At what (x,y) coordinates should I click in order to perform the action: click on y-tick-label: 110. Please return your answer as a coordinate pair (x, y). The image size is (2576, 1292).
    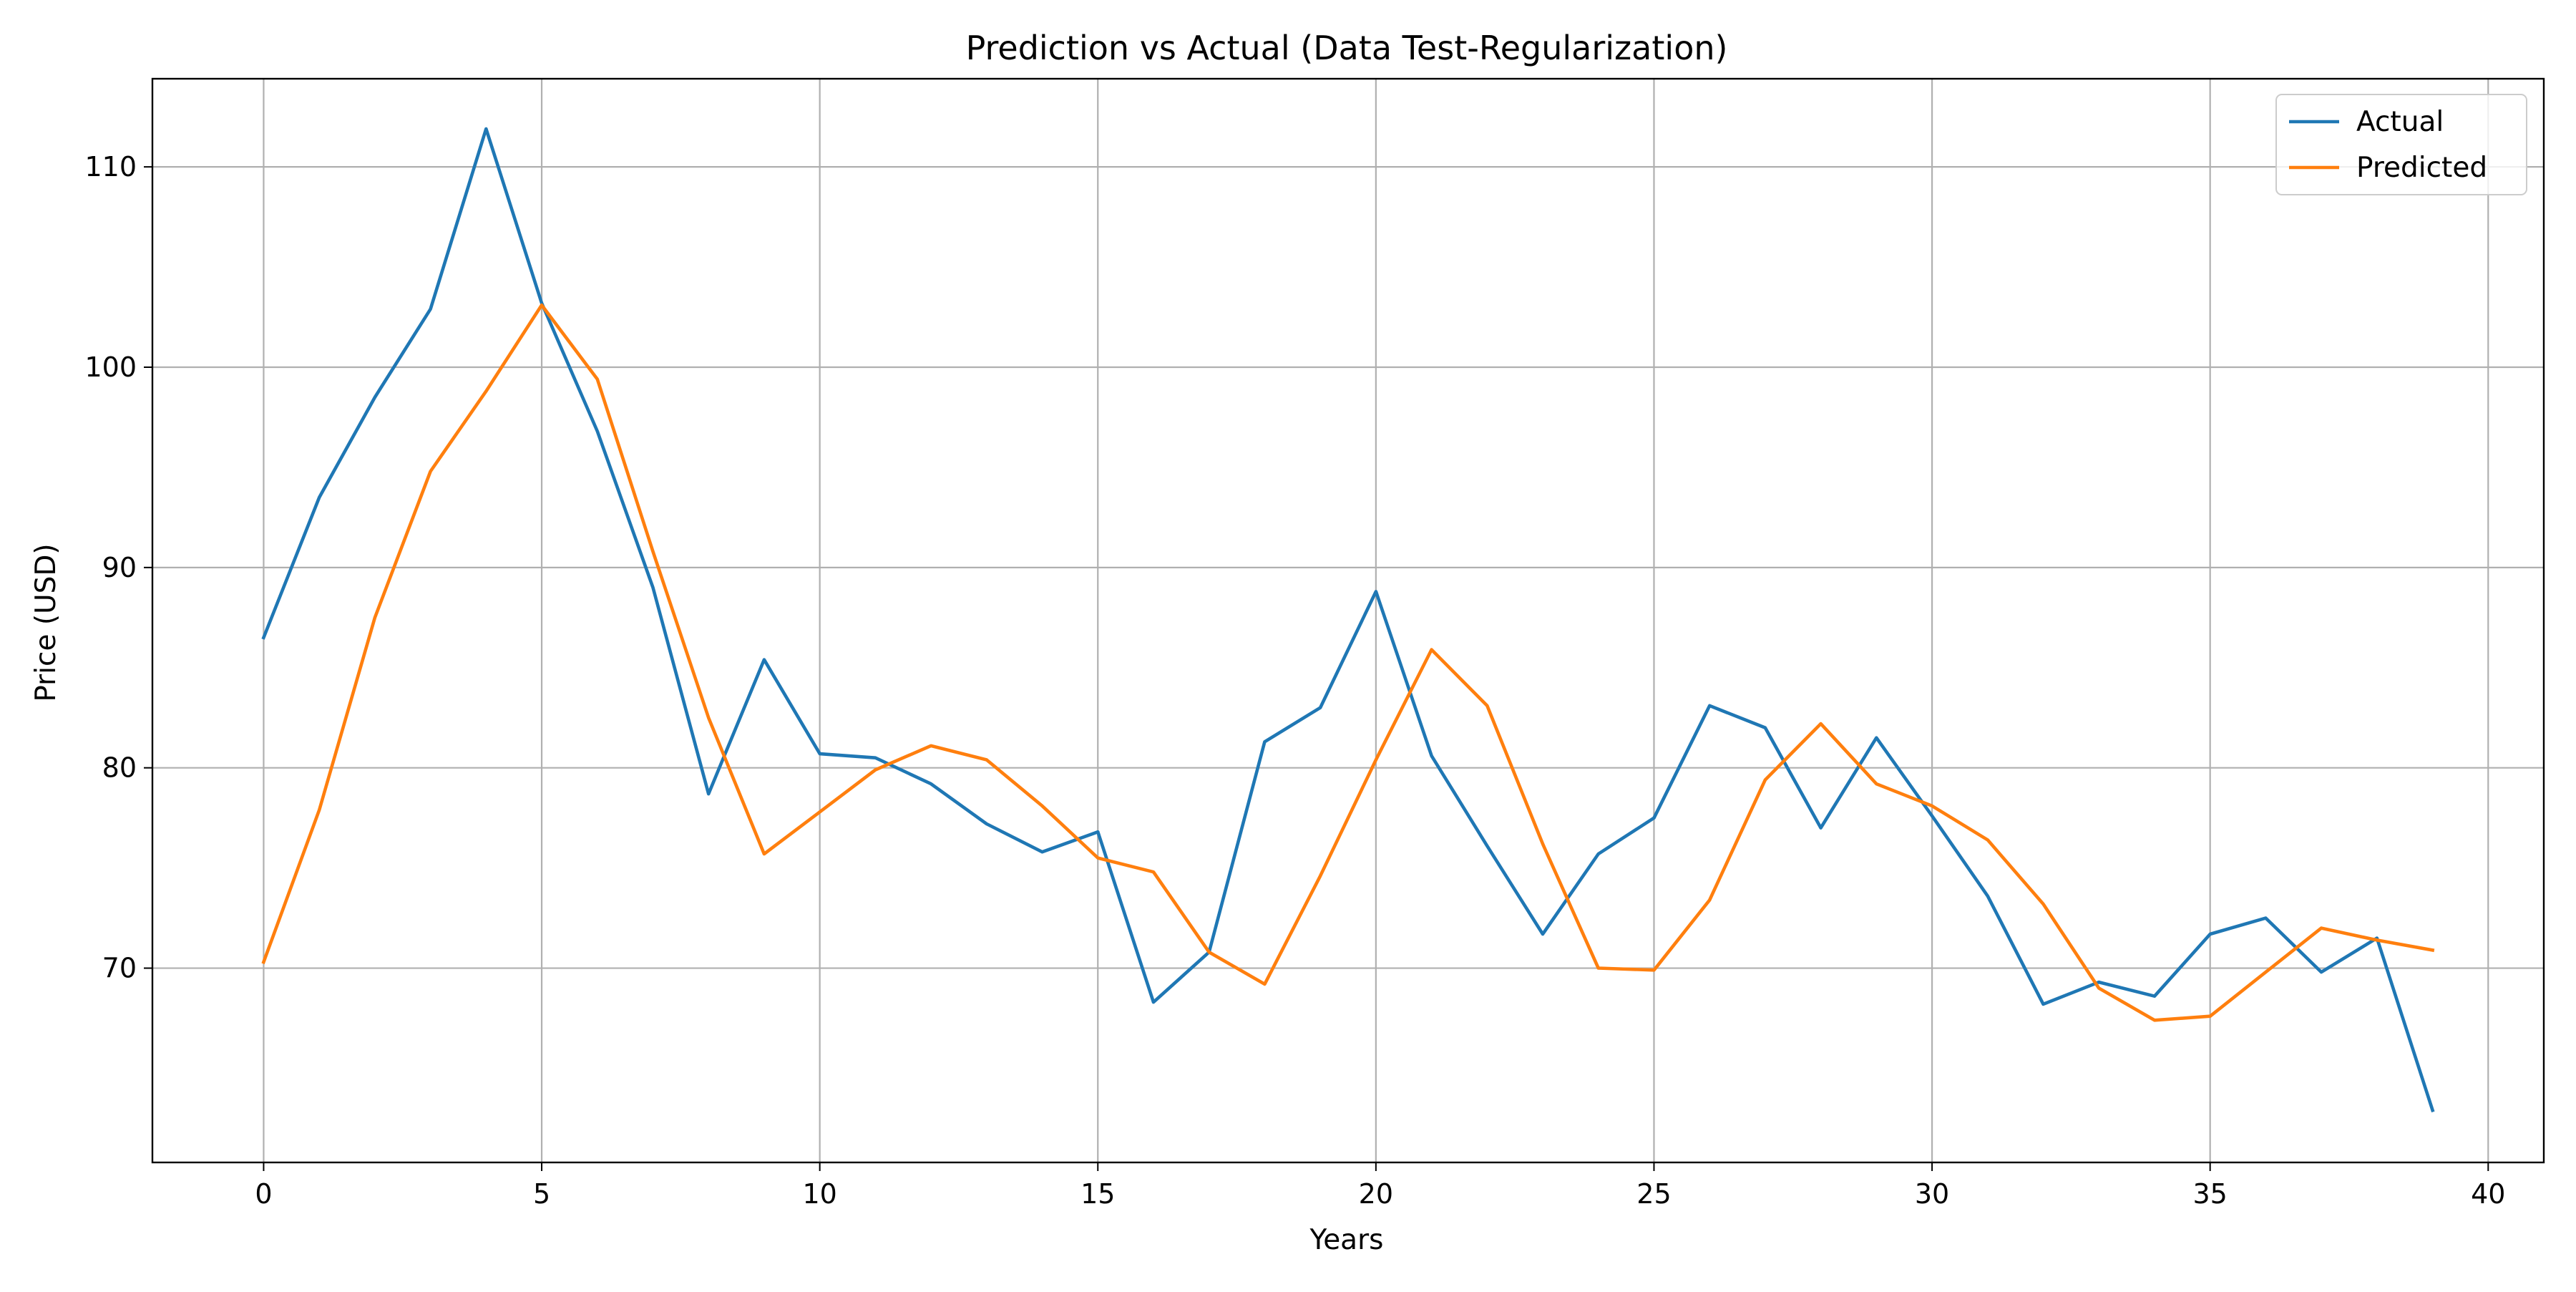
    Looking at the image, I should click on (110, 167).